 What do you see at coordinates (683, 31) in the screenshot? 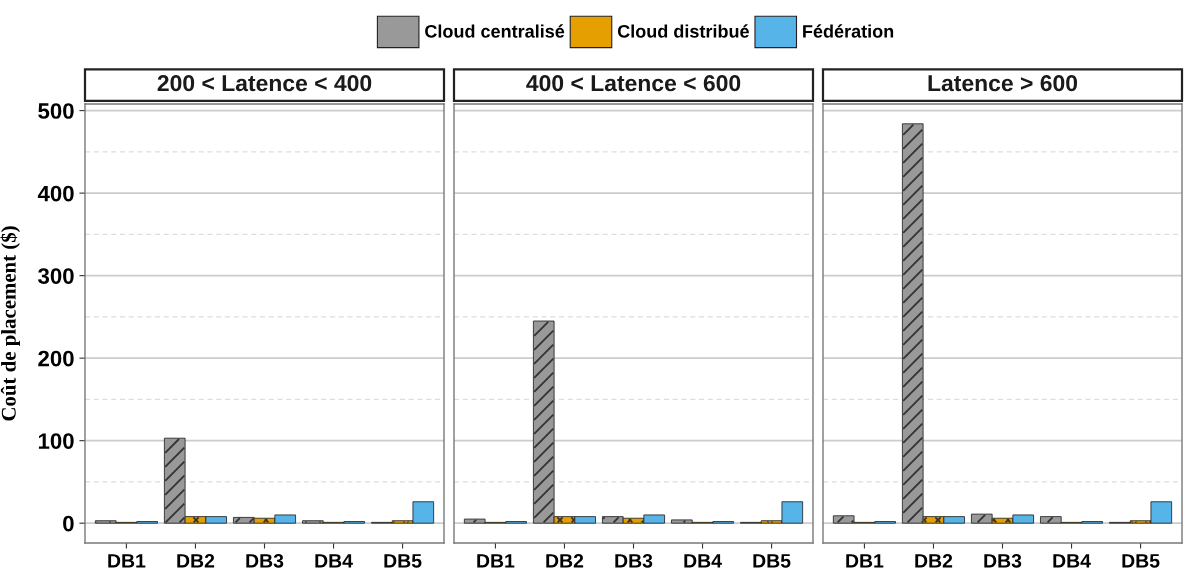
I see `legend-label: Cloud distribué` at bounding box center [683, 31].